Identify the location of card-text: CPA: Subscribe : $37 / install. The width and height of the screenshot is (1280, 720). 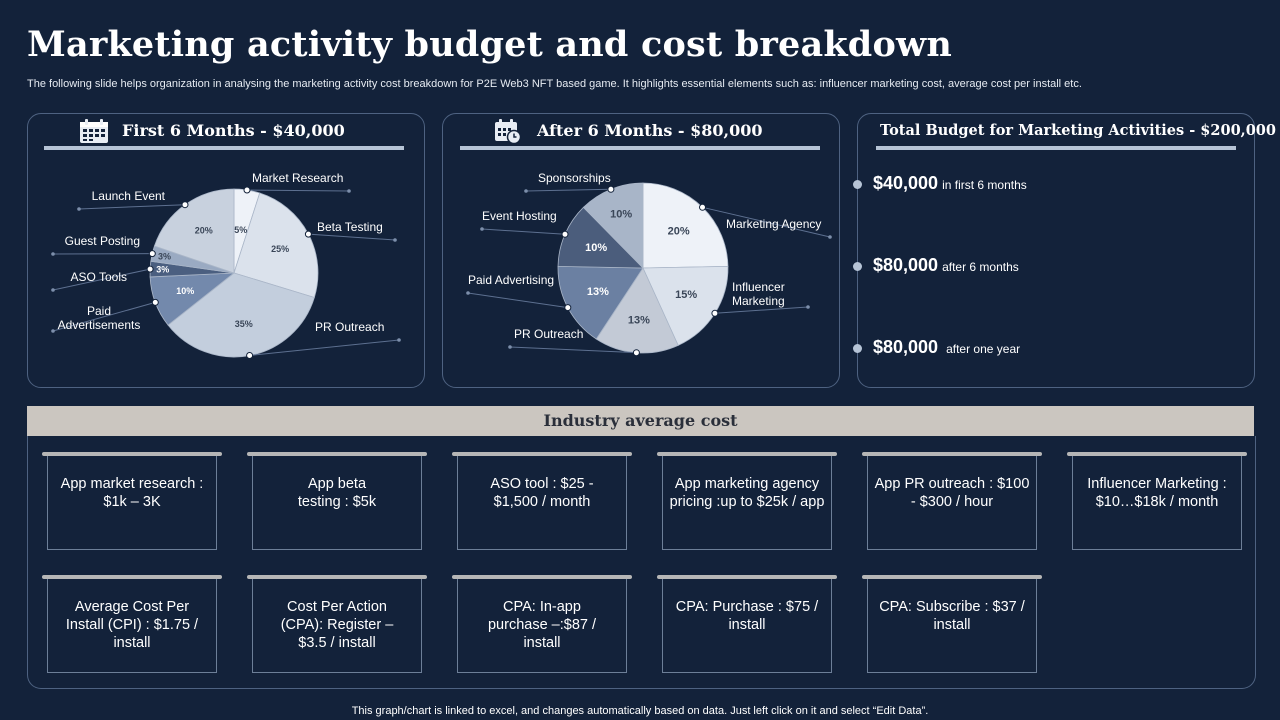
(952, 616).